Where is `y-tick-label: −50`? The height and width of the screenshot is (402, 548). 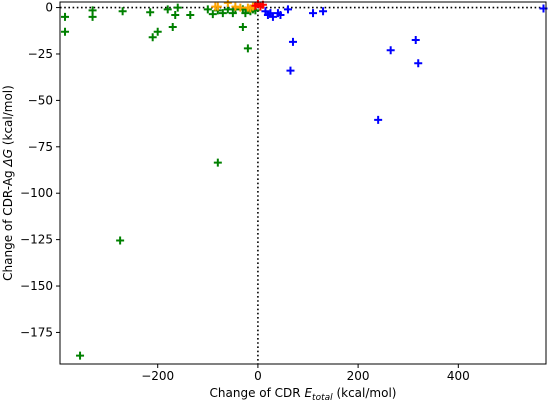 y-tick-label: −50 is located at coordinates (40, 100).